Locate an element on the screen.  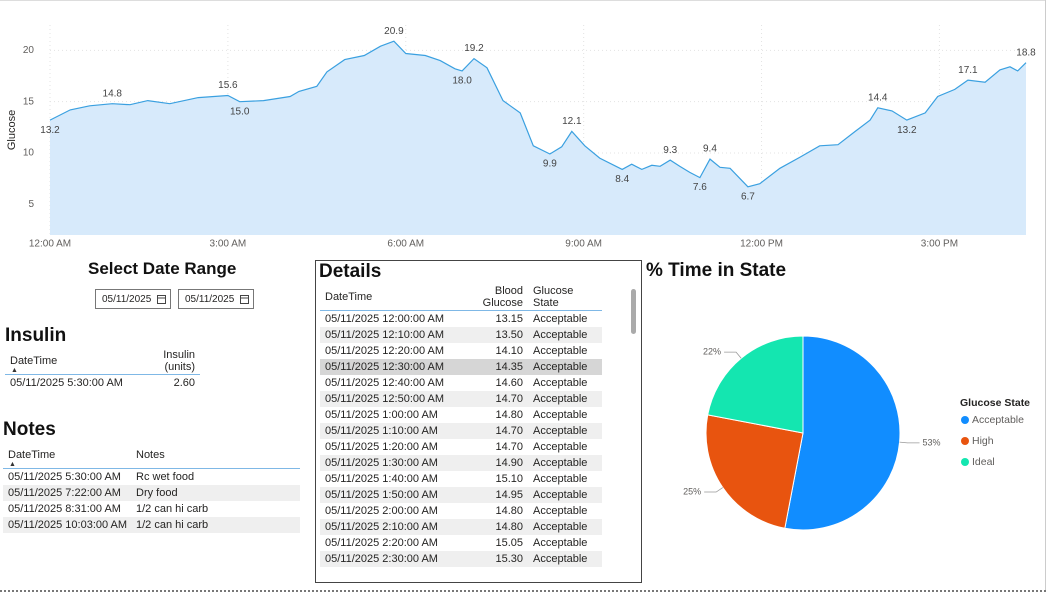
data-label: 22% is located at coordinates (712, 351).